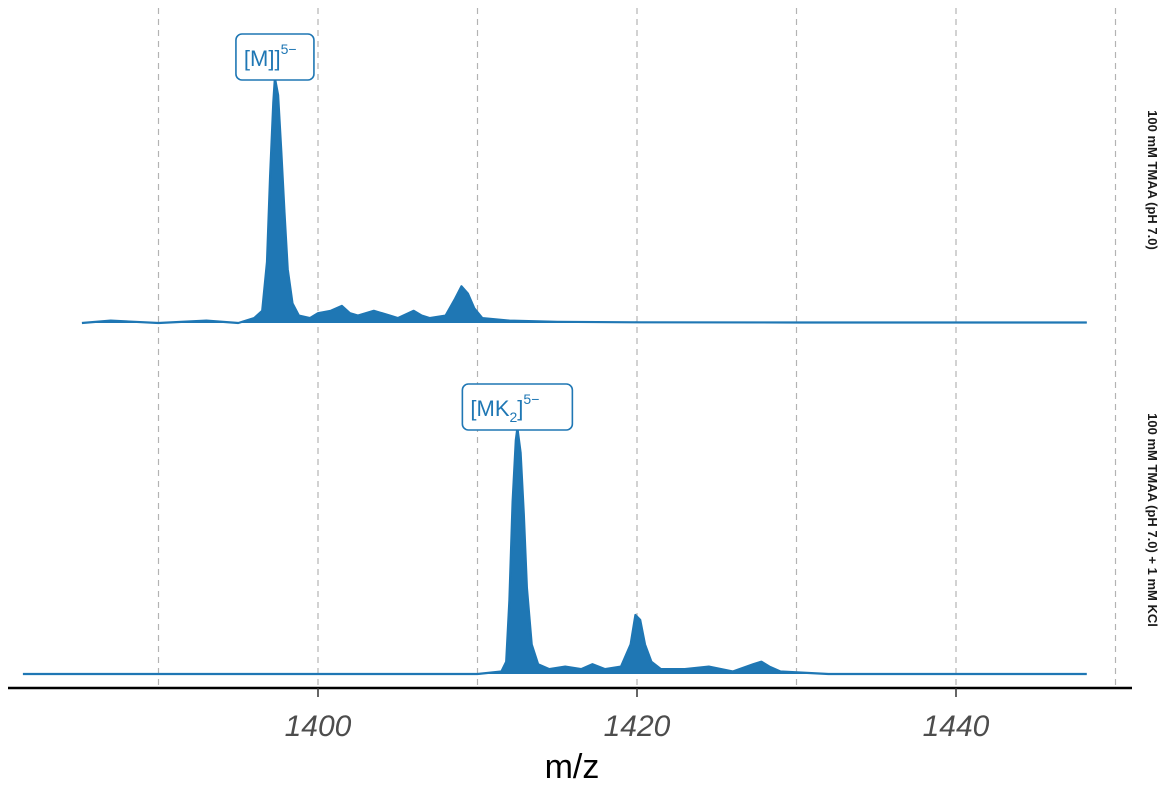 Image resolution: width=1170 pixels, height=787 pixels. I want to click on facet-strip-label: 100 mM TMAA (pH 7.0) + 1 mM KCl, so click(1152, 520).